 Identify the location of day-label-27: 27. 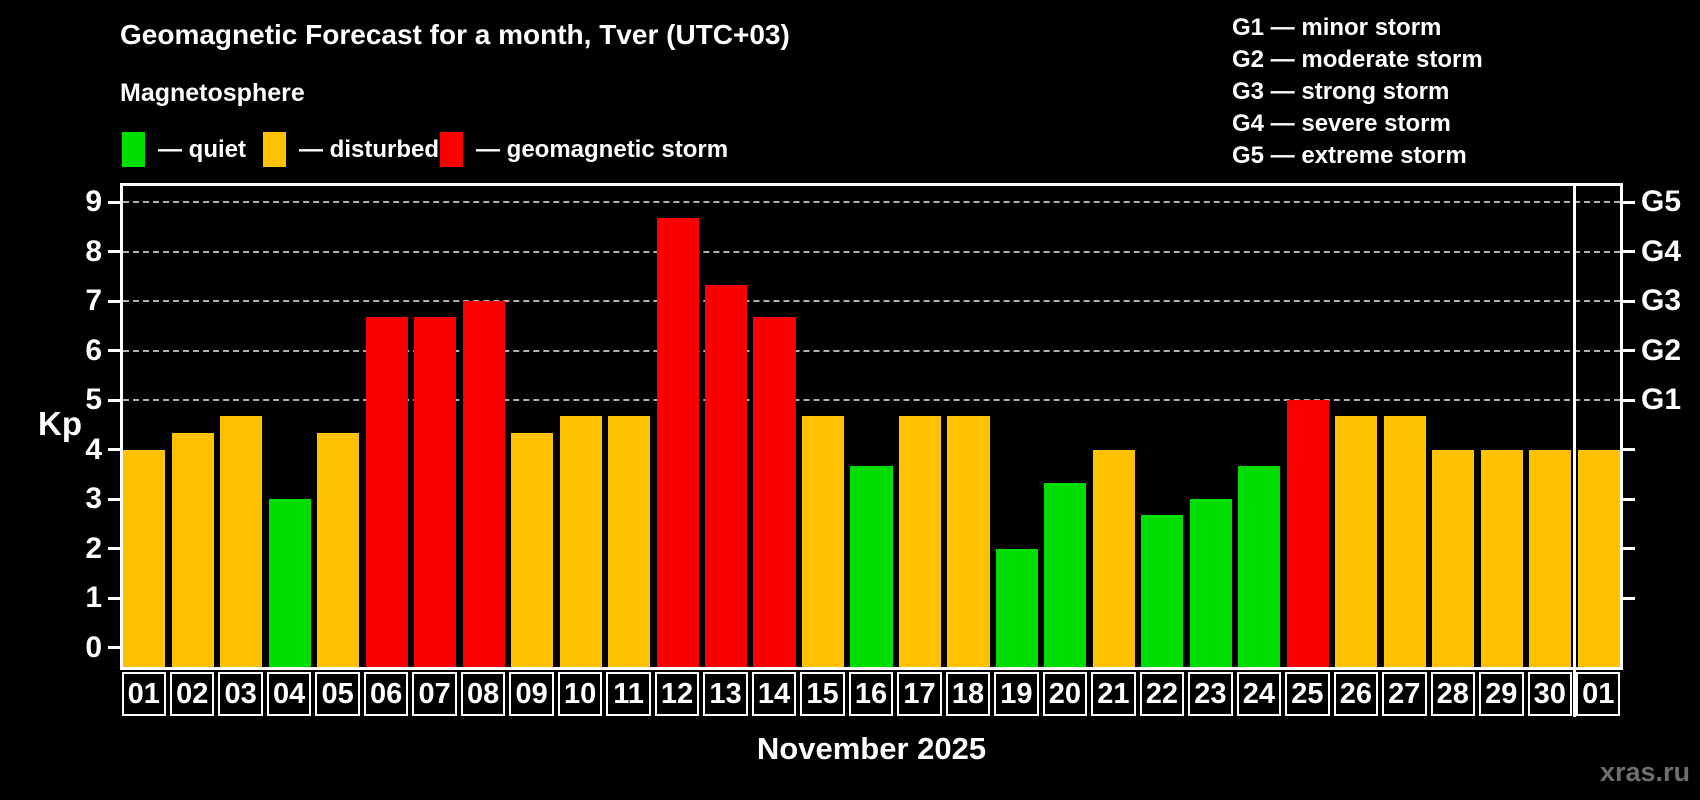
(1404, 694).